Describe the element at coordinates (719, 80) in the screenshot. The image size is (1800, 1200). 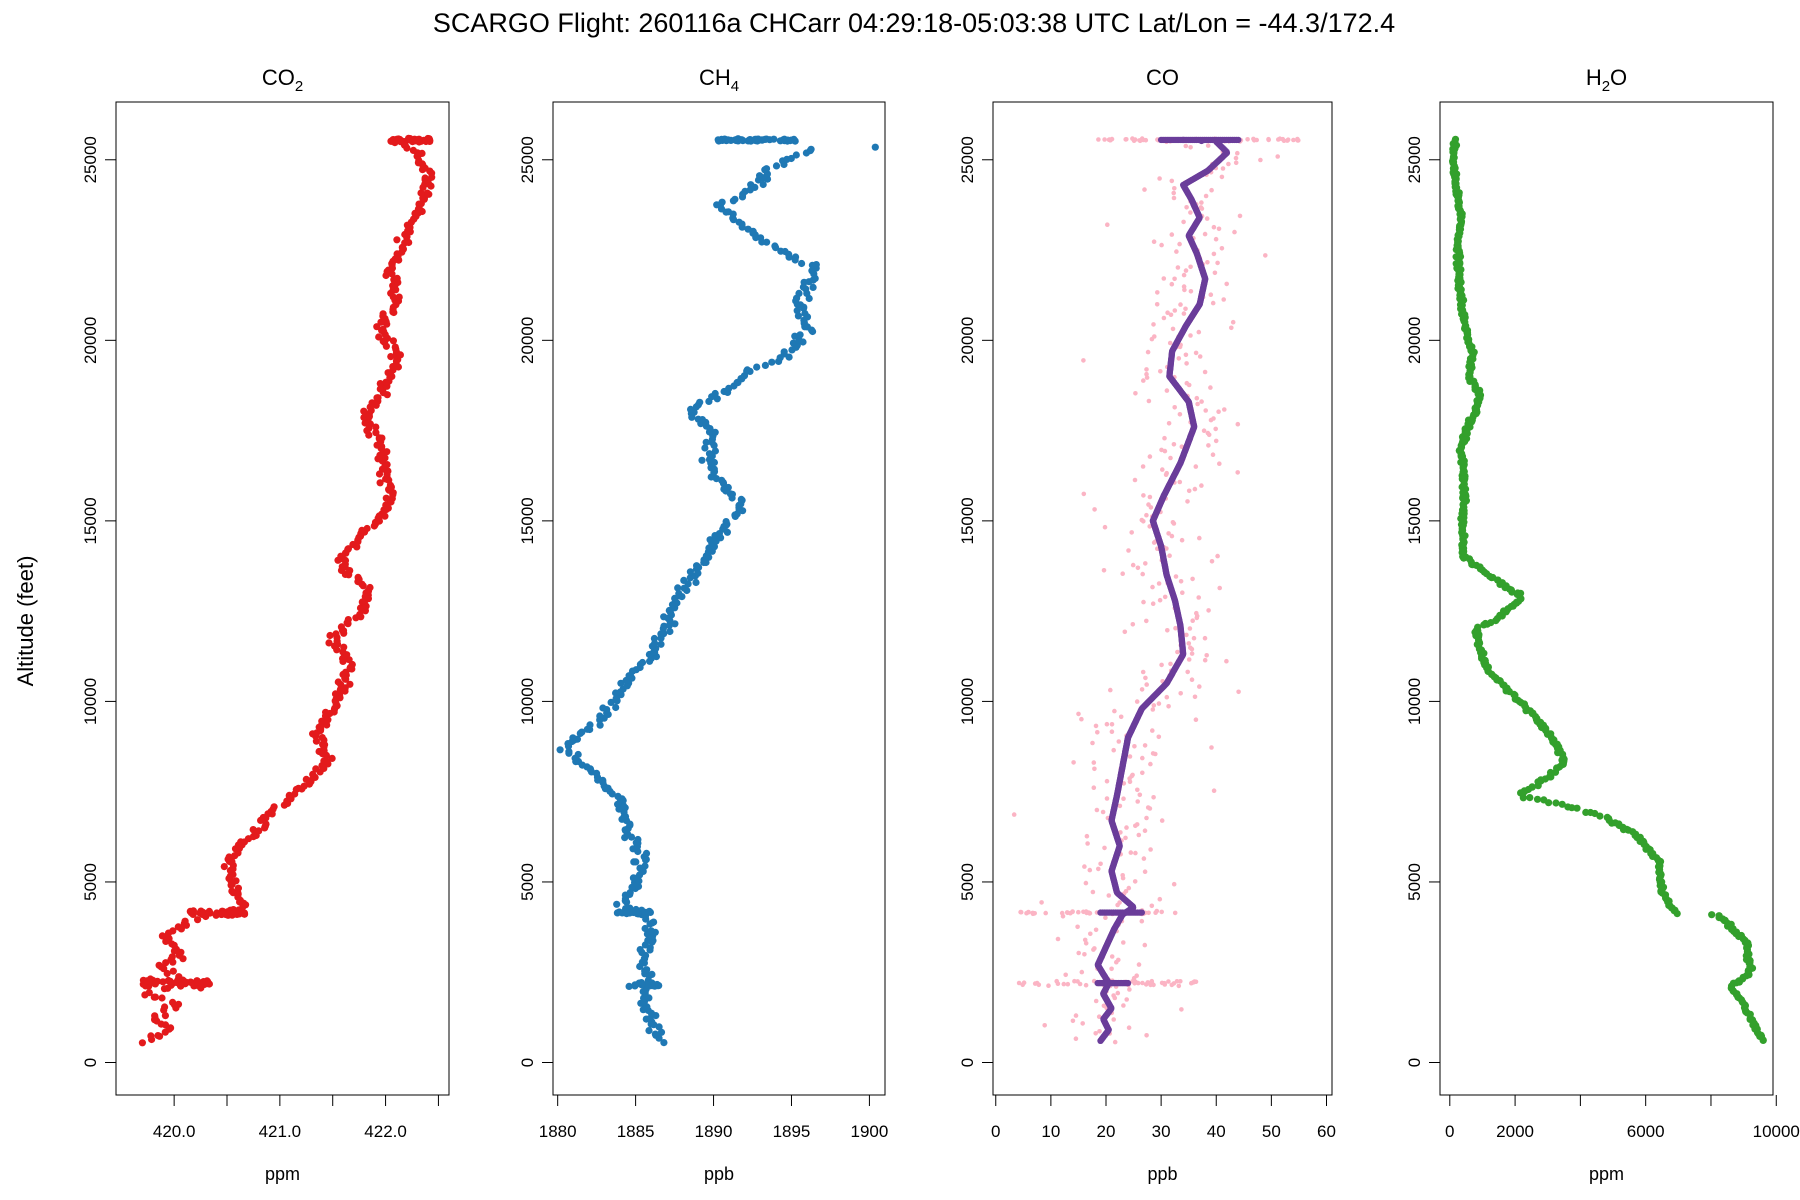
I see `panel-title-ch4: CH4` at that location.